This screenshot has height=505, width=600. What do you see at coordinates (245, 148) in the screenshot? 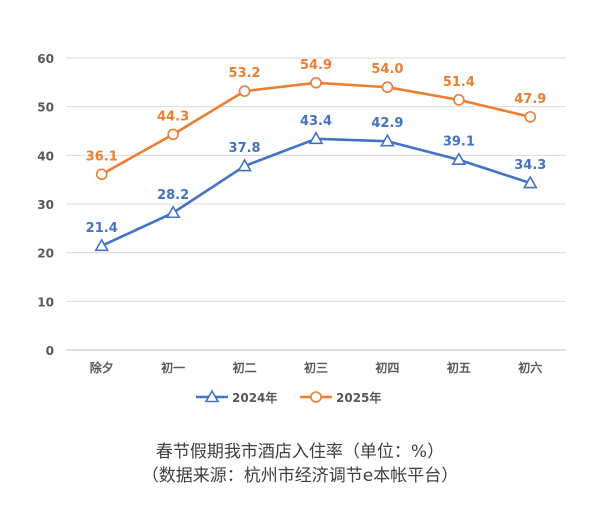
I see `data-label: 37.8` at bounding box center [245, 148].